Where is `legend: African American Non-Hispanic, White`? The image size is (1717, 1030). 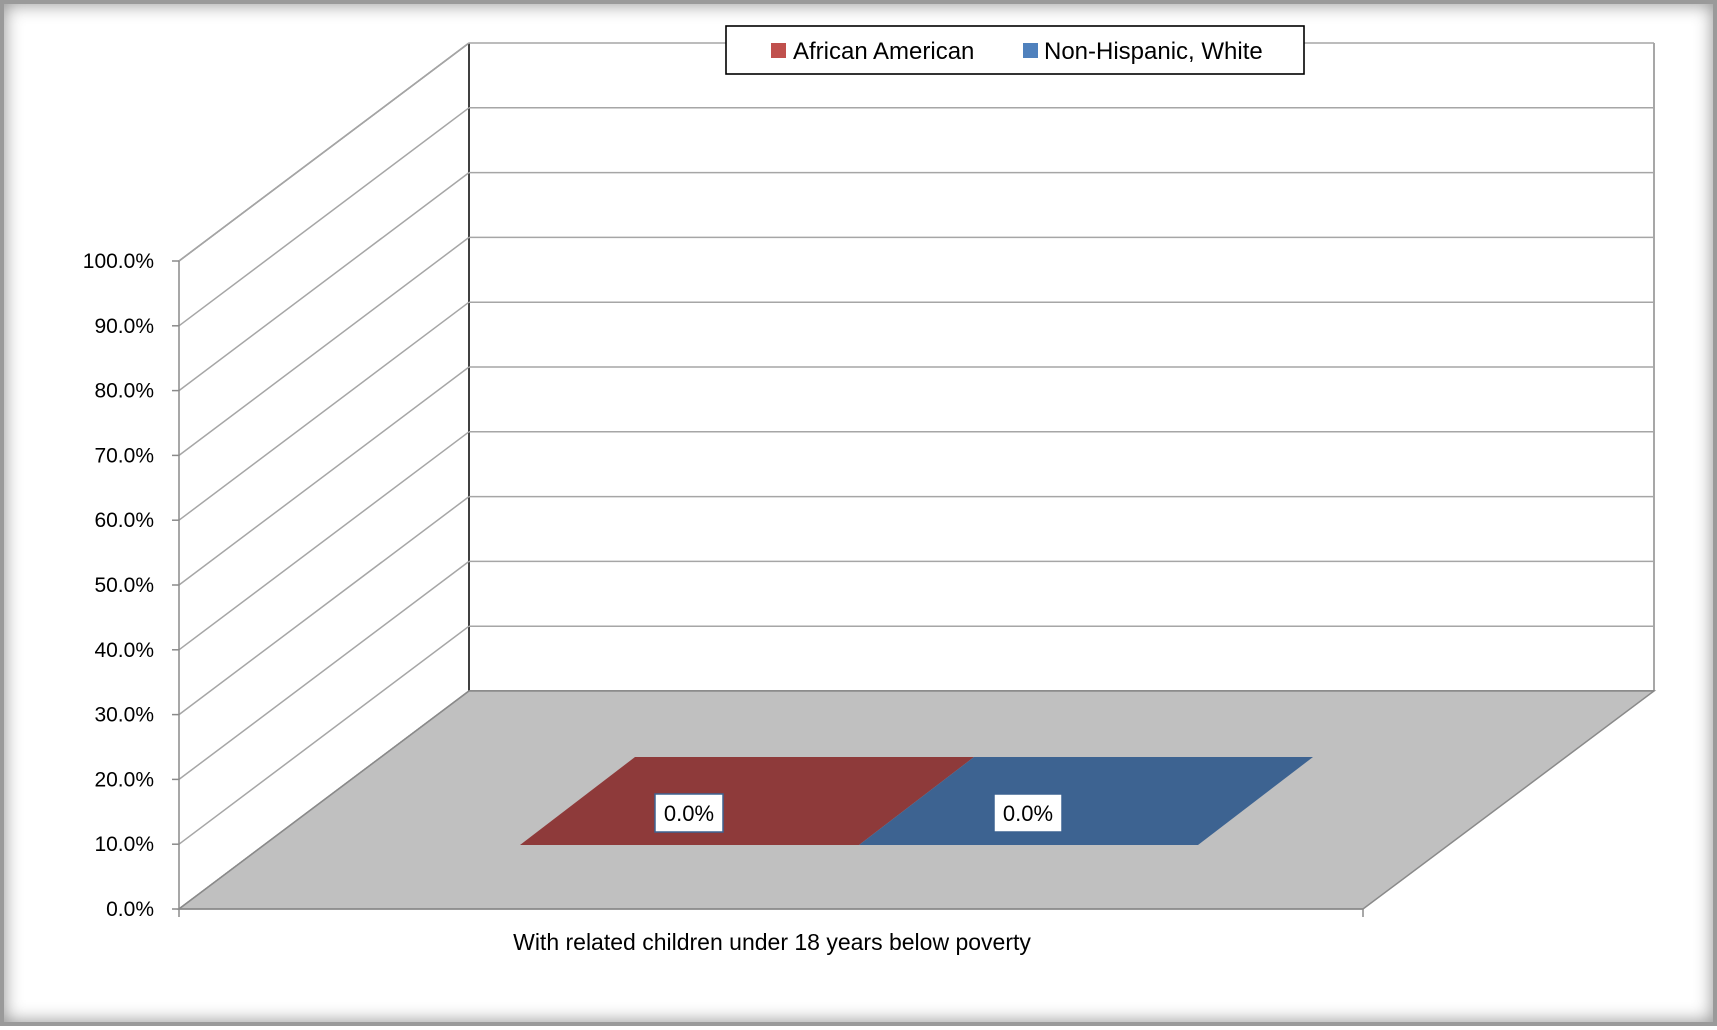 legend: African American Non-Hispanic, White is located at coordinates (1015, 50).